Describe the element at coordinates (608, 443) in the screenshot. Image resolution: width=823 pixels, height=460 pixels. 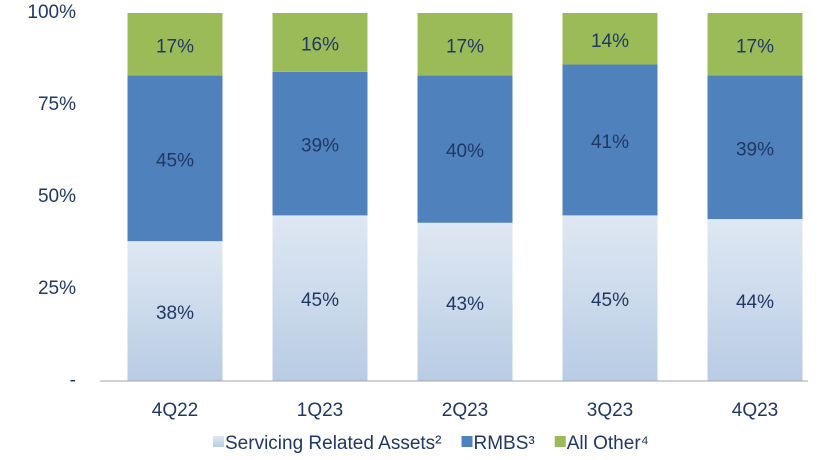
I see `legend-label: All Other⁴` at that location.